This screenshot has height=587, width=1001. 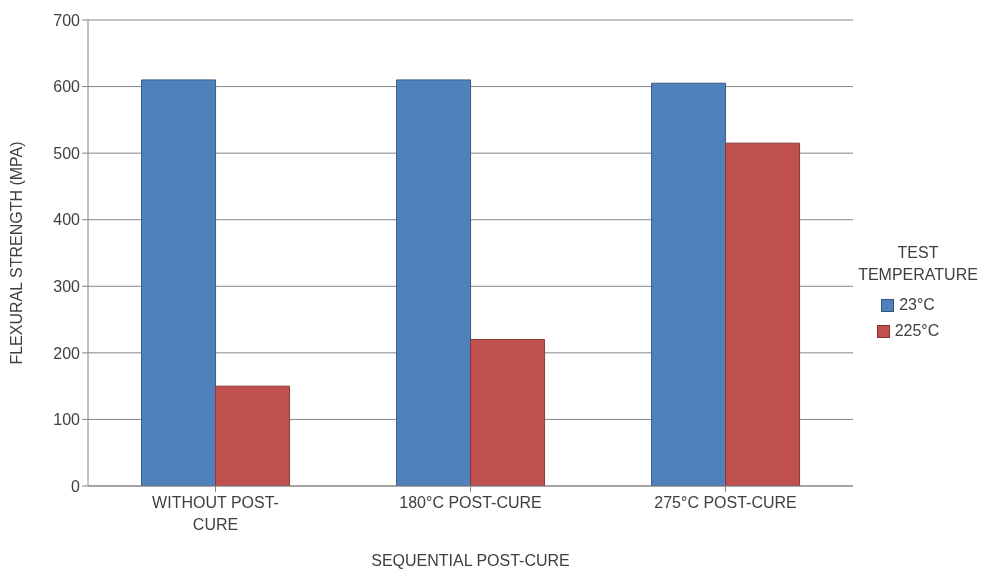 I want to click on y-tick-label: 0, so click(x=76, y=486).